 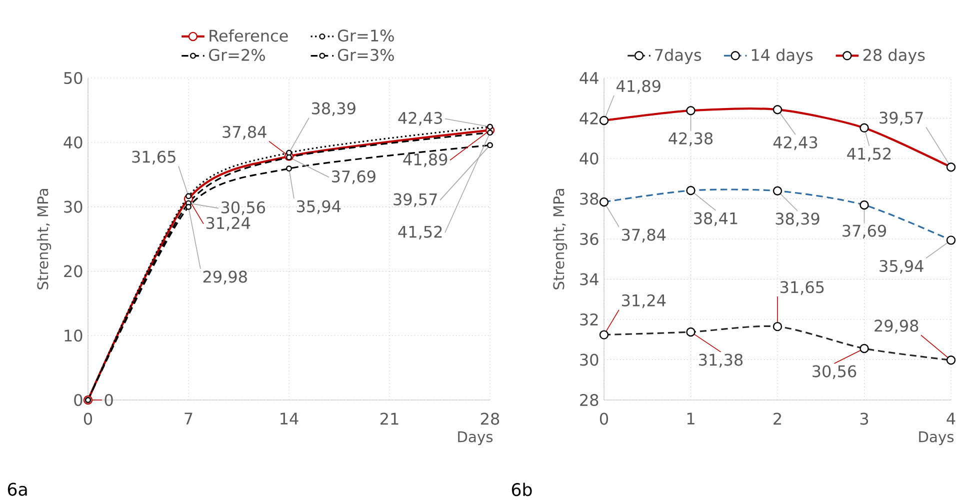 I want to click on y-tick-label: 44, so click(x=589, y=78).